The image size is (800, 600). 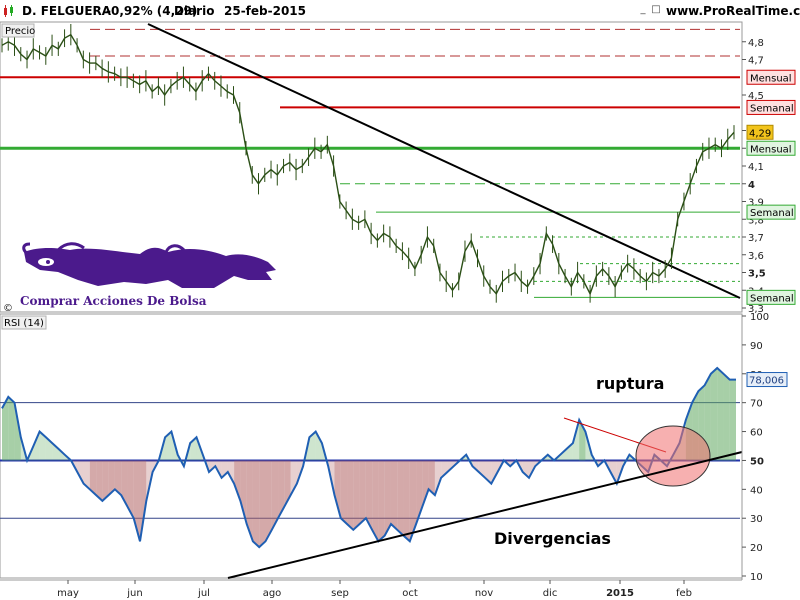 I want to click on last-price-label: 4,29, so click(x=760, y=133).